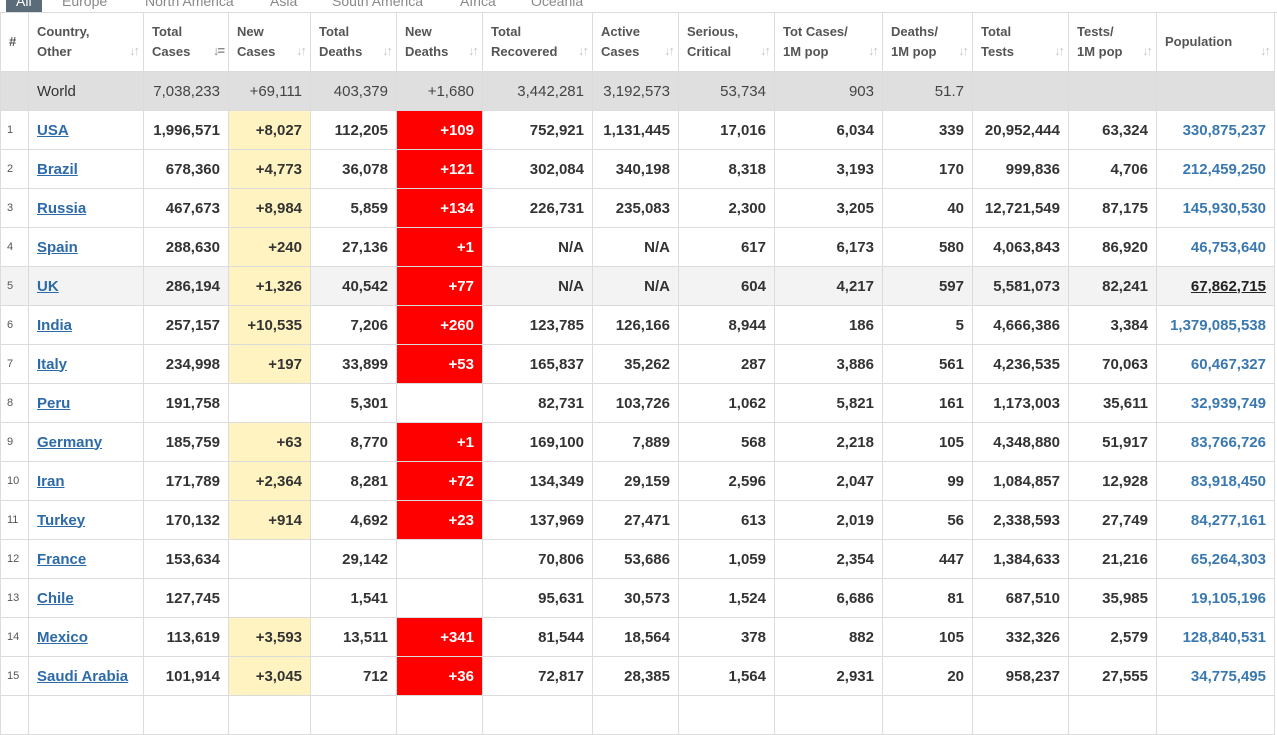 This screenshot has width=1277, height=735. I want to click on tests-per-pop: 87,175, so click(1112, 208).